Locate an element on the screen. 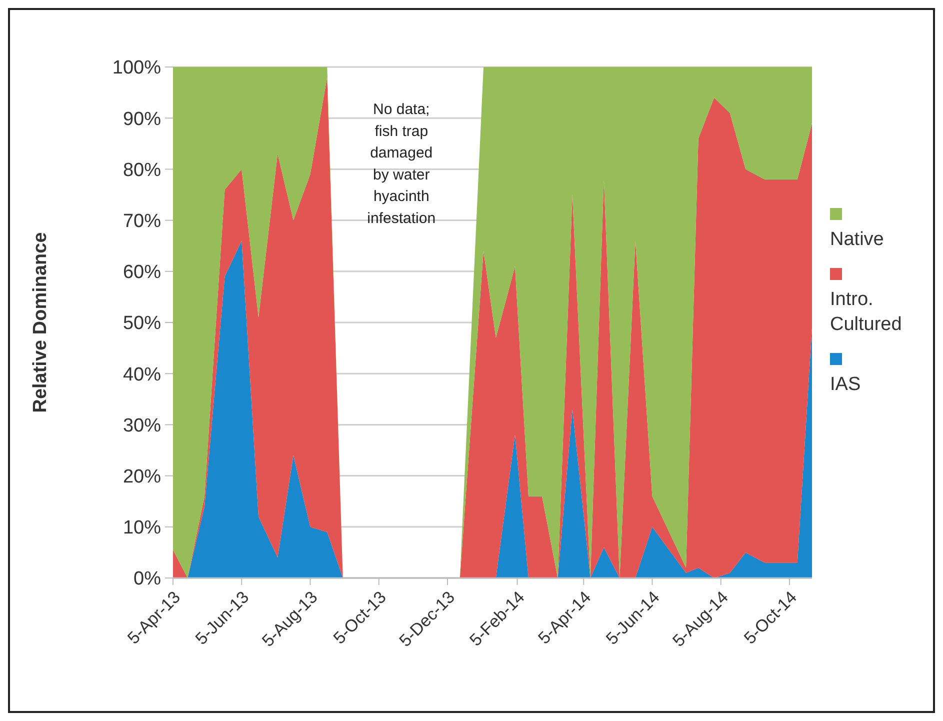 This screenshot has height=721, width=943. legend-label: IAS is located at coordinates (845, 384).